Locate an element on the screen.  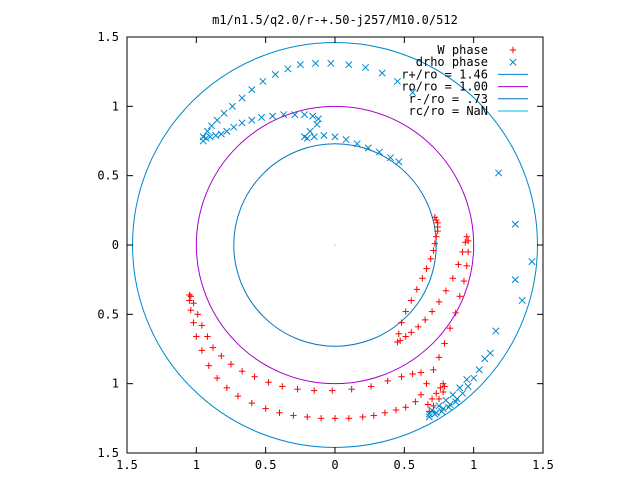
legend-entry-0: W phase is located at coordinates (477, 50).